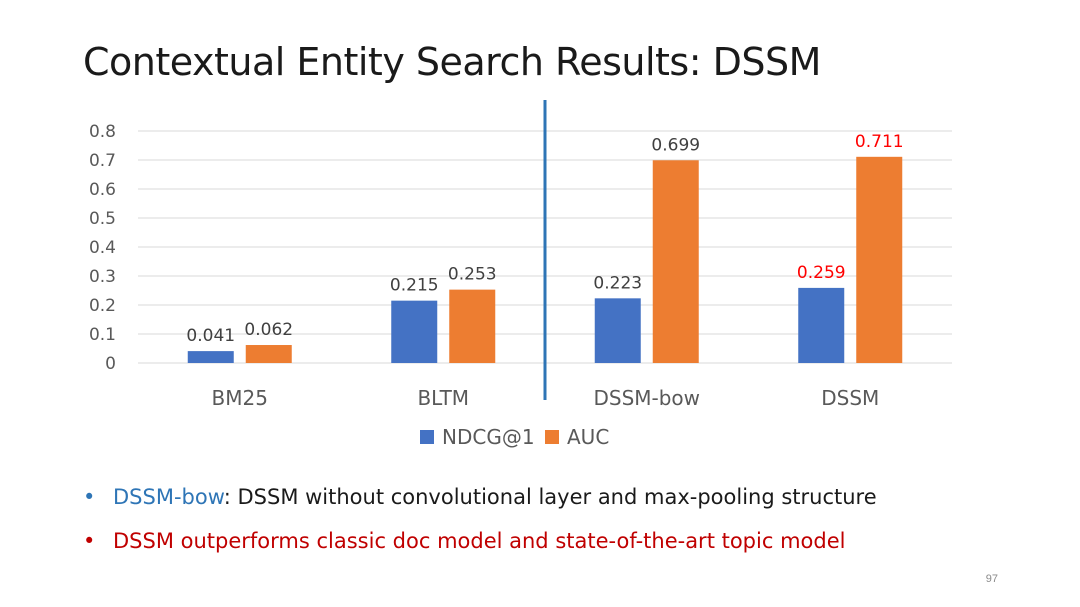 The height and width of the screenshot is (607, 1080). I want to click on data-label: 0.699, so click(675, 145).